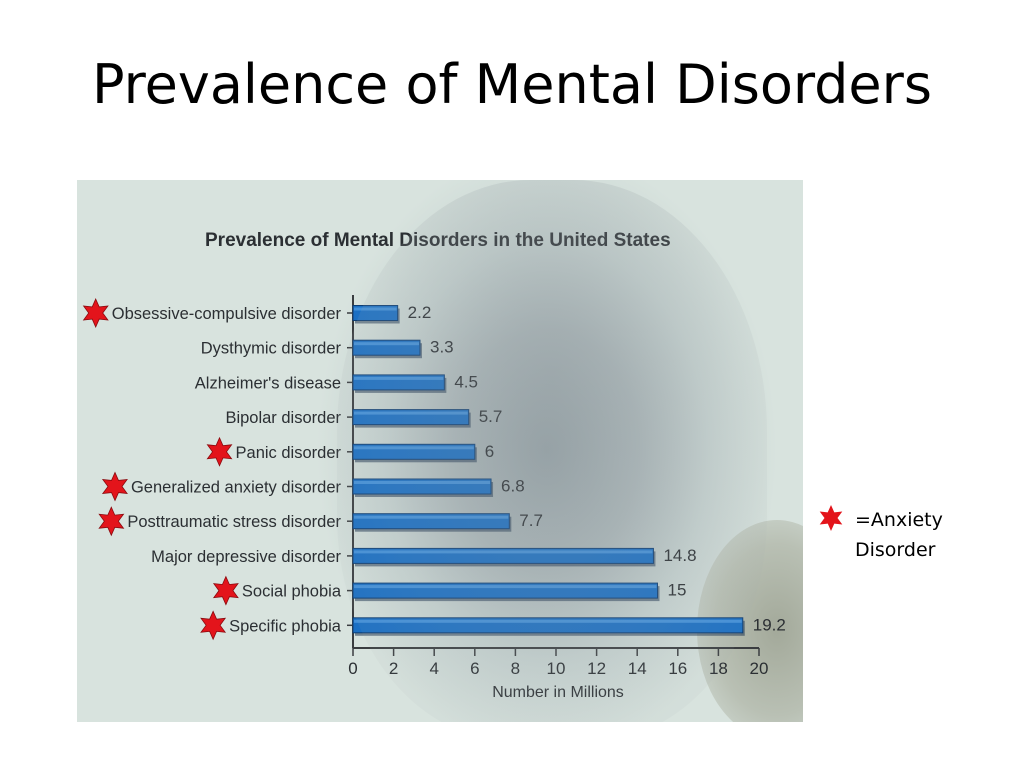  I want to click on category-label: Social phobia, so click(292, 592).